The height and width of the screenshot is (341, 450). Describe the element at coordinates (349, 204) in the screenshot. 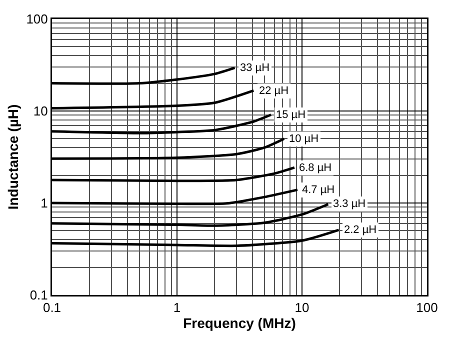

I see `series-label: 3.3 µH` at that location.